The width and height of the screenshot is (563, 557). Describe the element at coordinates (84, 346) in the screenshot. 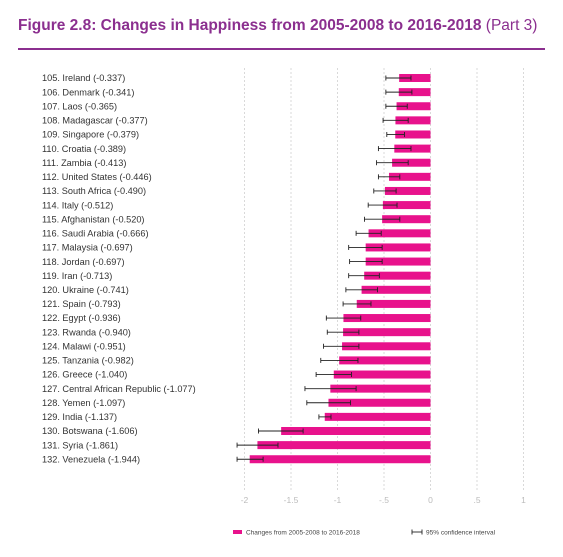

I see `category-label: 124. Malawi (-0.951)` at that location.